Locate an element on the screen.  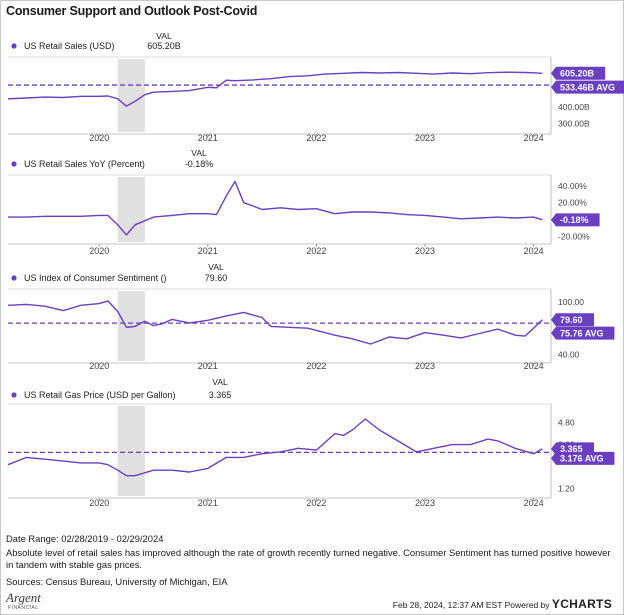
value-badge-label: 3.365 is located at coordinates (571, 449).